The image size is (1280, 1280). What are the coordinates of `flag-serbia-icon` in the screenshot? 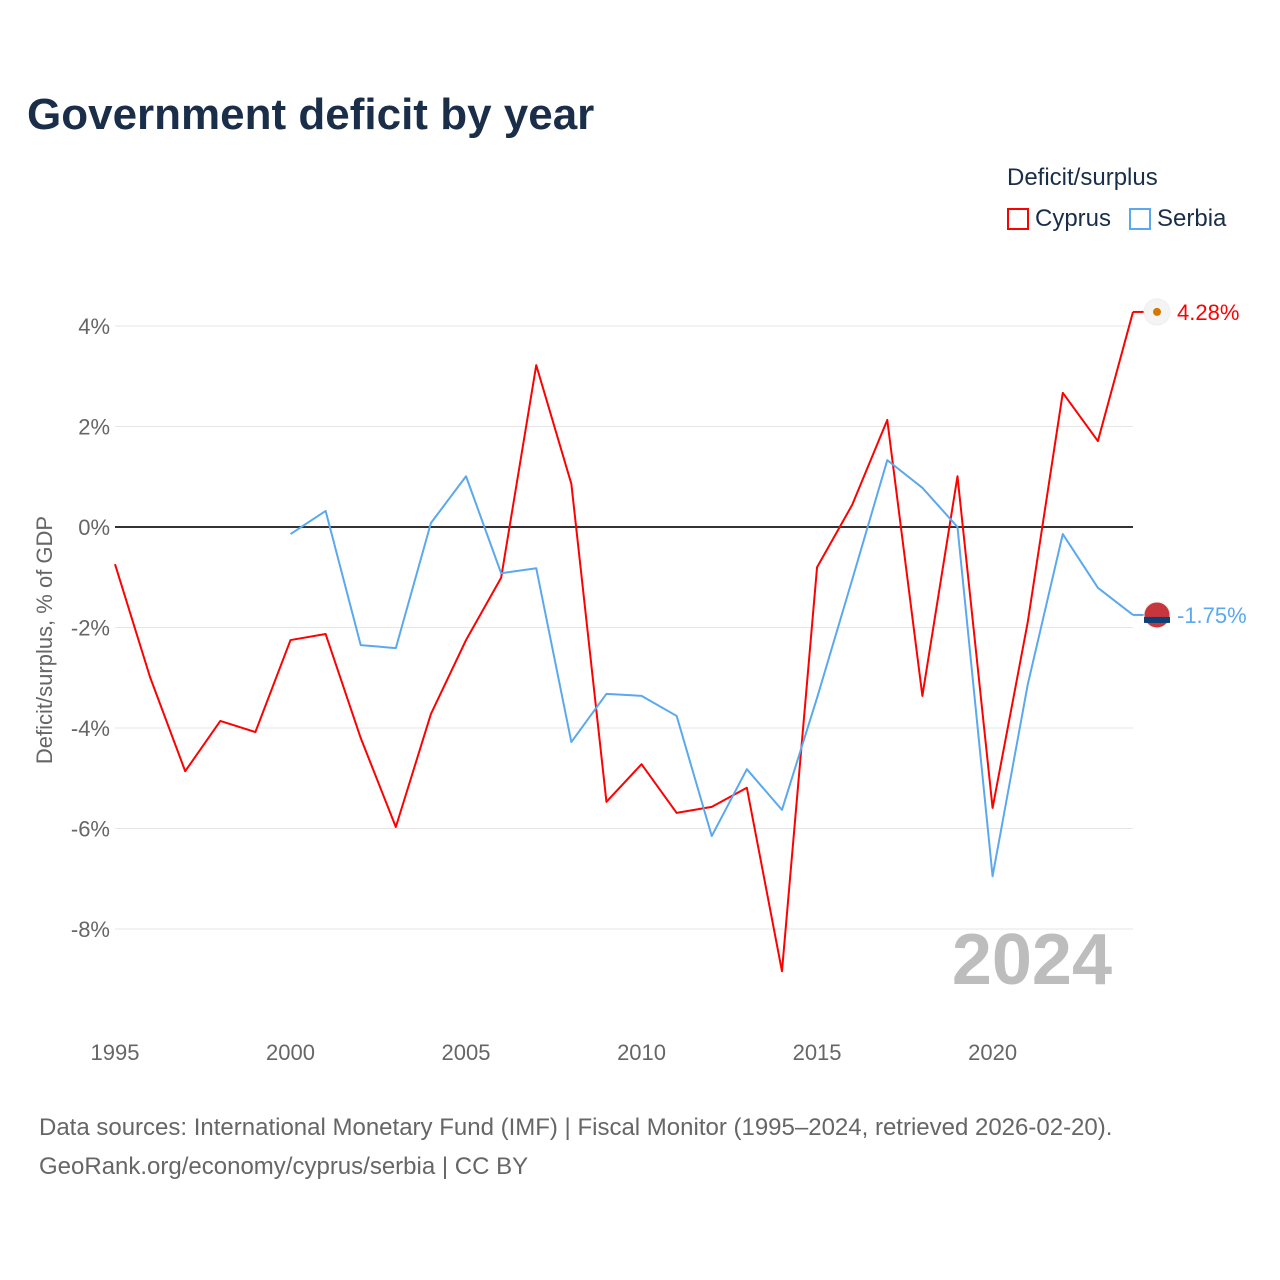 It's located at (1157, 615).